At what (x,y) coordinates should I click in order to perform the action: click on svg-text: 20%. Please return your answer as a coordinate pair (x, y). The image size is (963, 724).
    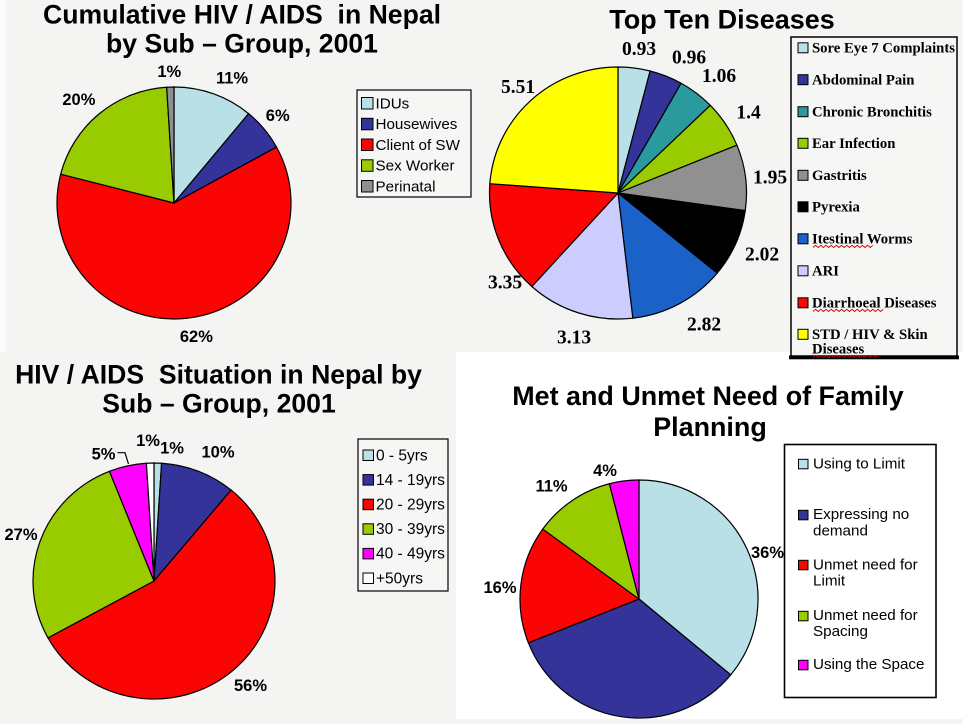
    Looking at the image, I should click on (78, 100).